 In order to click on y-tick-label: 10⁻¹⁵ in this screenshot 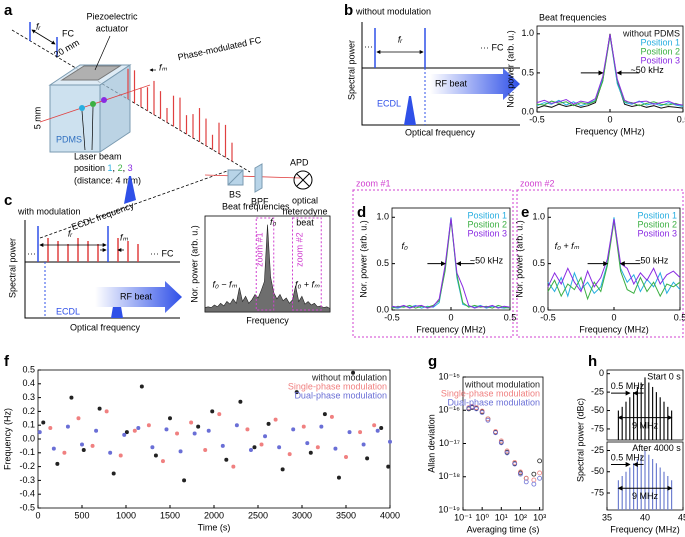, I will do `click(450, 376)`.